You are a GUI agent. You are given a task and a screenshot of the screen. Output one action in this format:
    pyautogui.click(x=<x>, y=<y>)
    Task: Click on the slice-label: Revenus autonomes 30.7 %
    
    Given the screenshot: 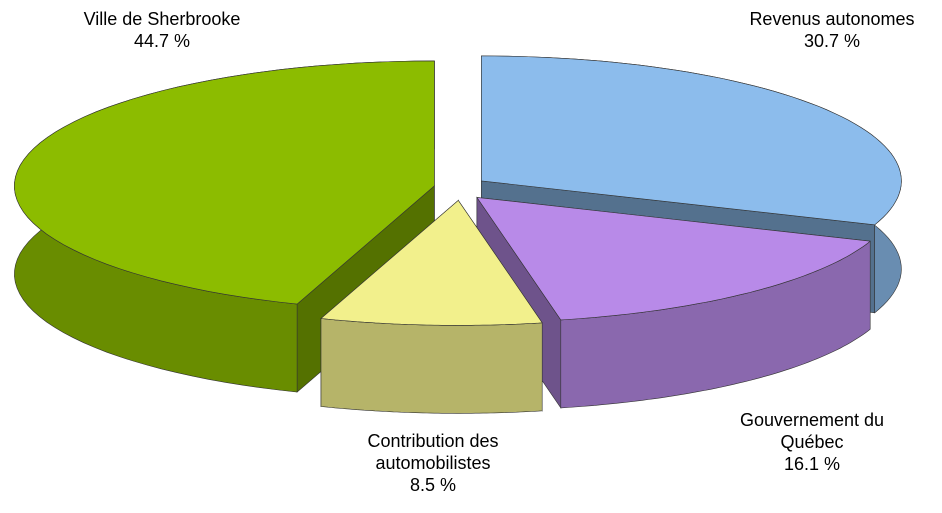 What is the action you would take?
    pyautogui.click(x=822, y=30)
    